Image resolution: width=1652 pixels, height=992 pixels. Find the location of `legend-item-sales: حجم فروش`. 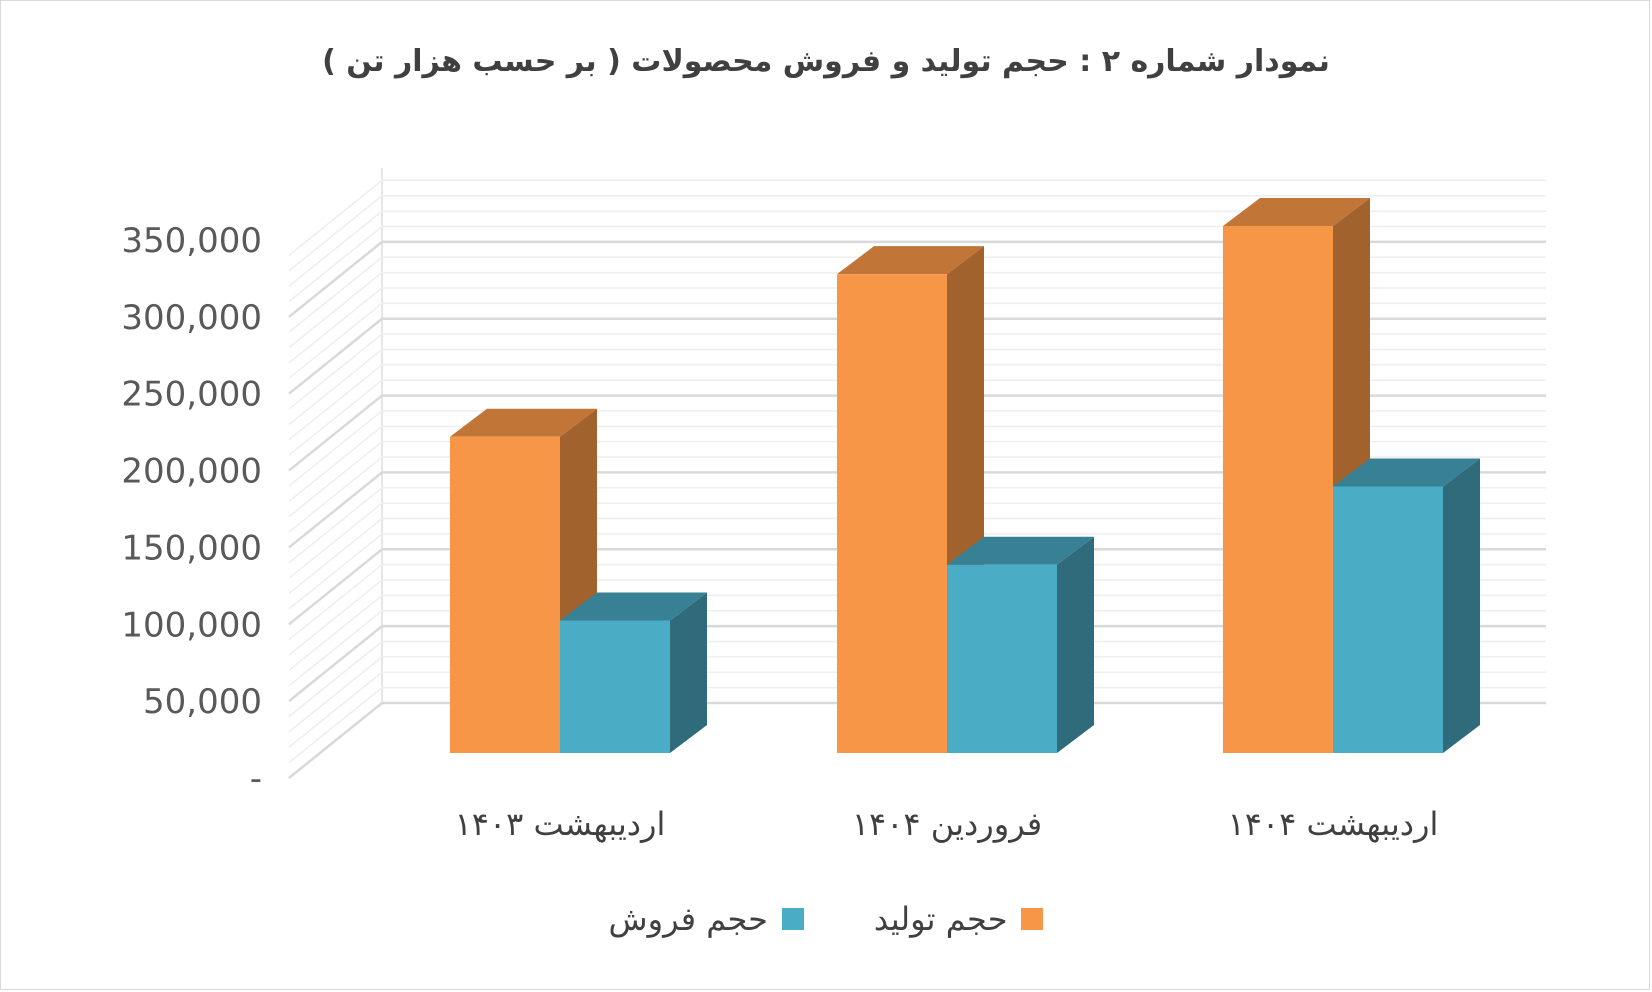

legend-item-sales: حجم فروش is located at coordinates (706, 919).